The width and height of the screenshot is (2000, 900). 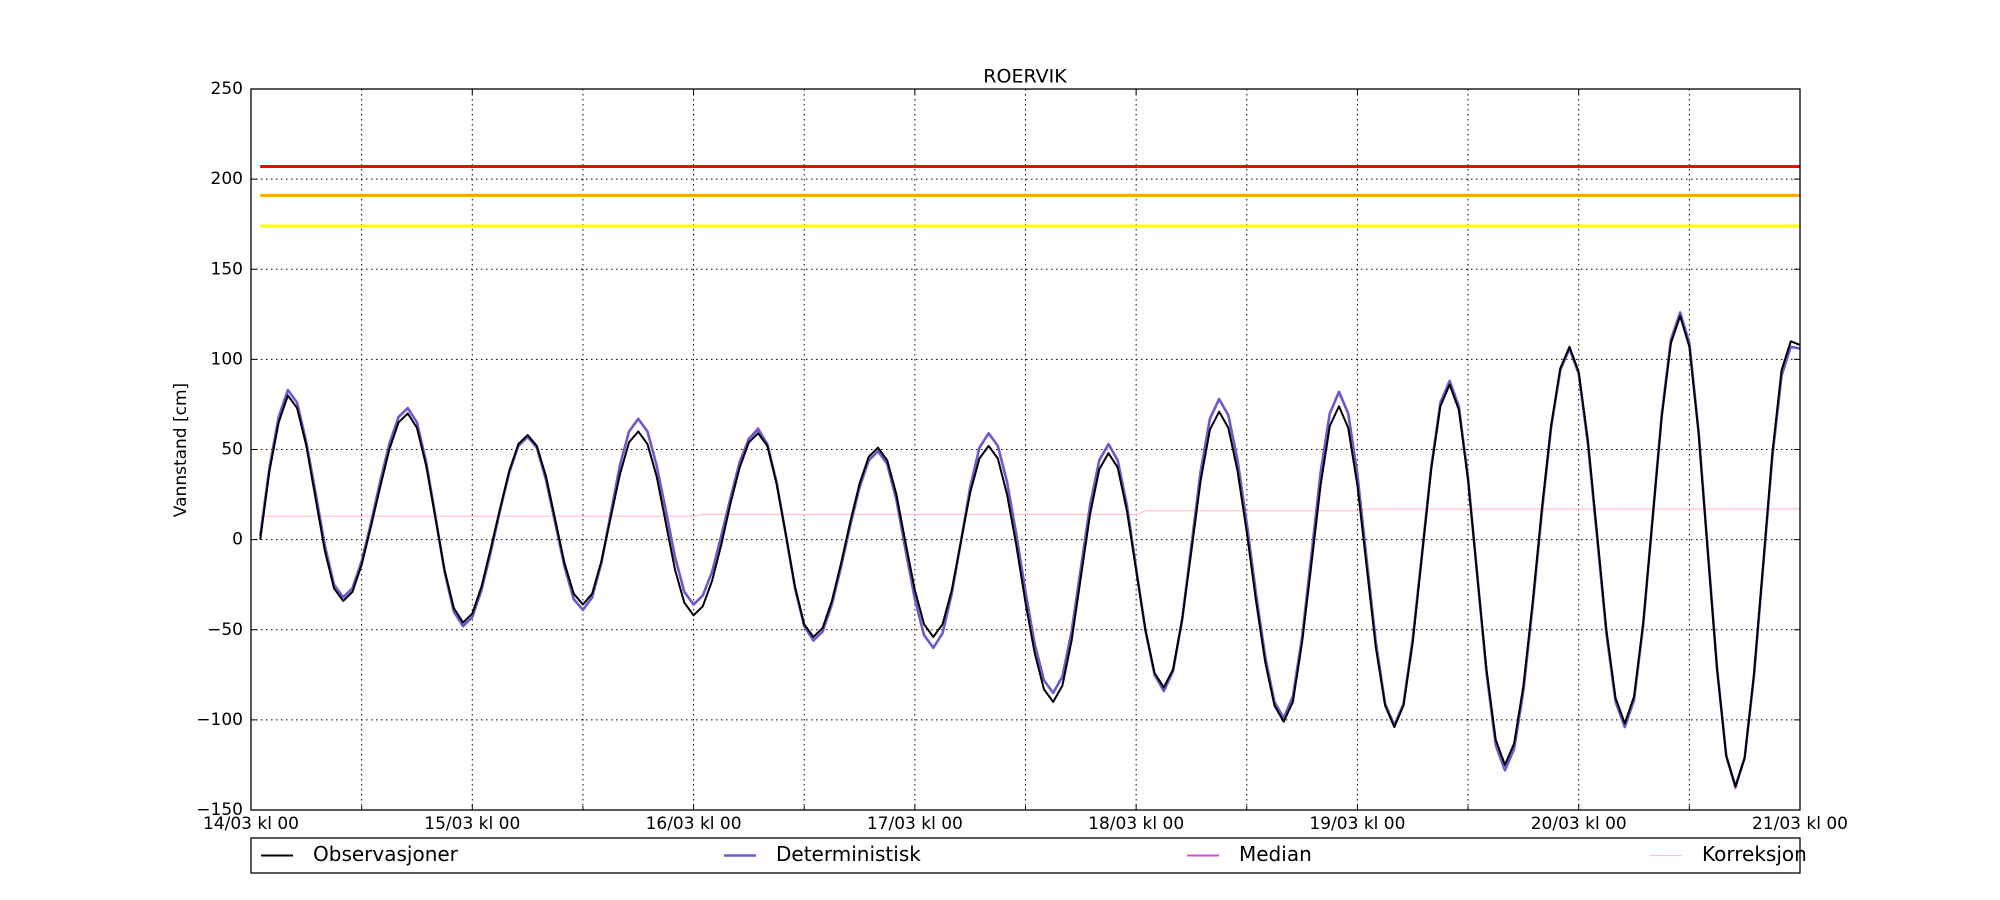 I want to click on x-tick-label: 14/03 kl 00, so click(x=251, y=824).